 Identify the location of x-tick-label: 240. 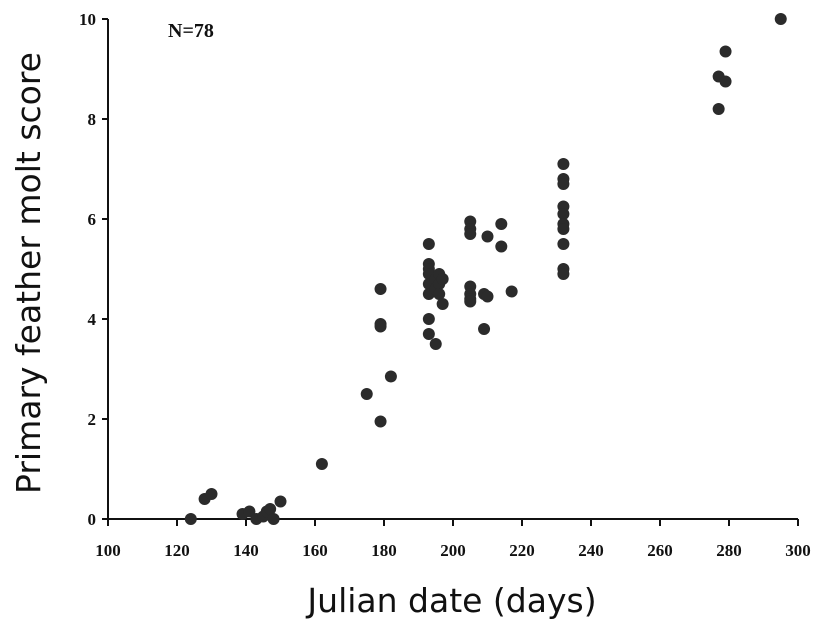
(591, 550).